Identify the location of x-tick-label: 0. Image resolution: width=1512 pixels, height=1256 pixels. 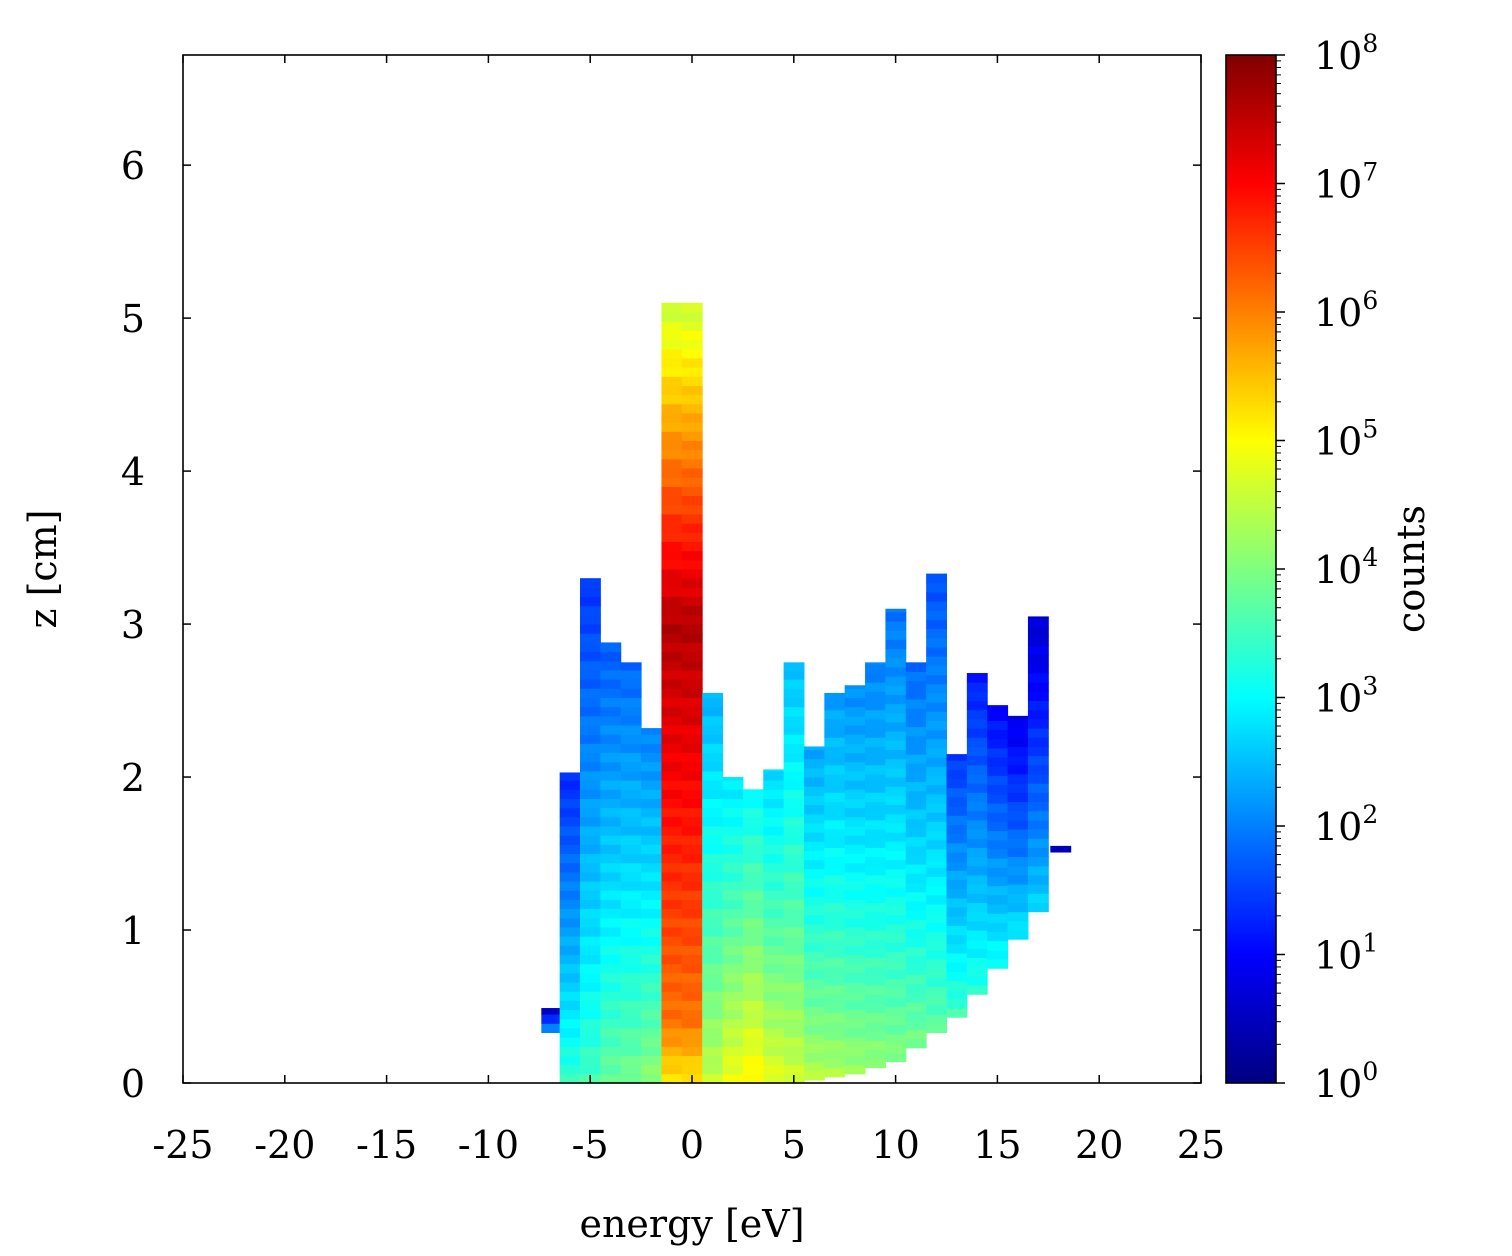
(692, 1145).